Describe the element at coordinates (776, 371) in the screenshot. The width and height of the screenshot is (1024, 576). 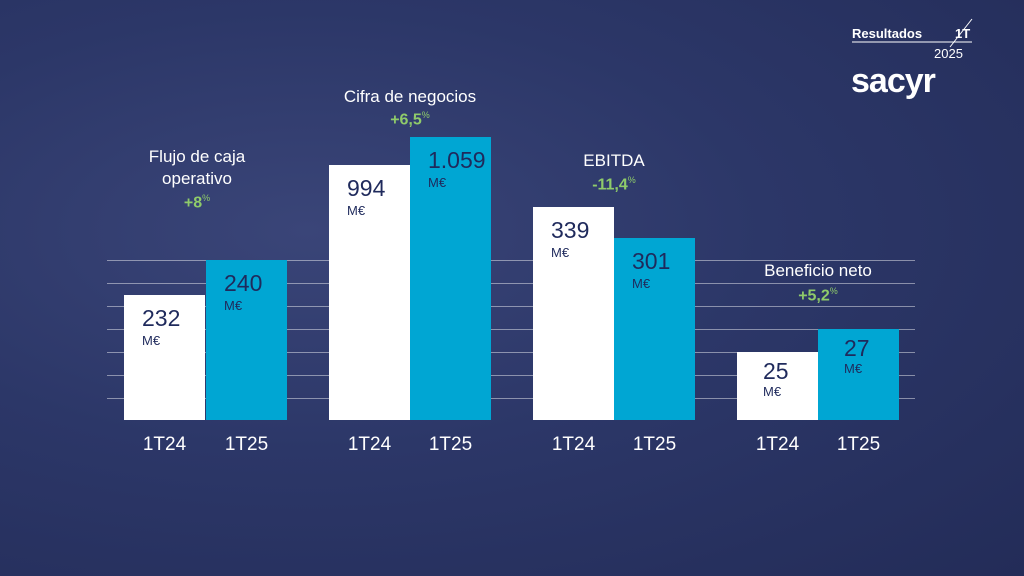
I see `value: 25` at that location.